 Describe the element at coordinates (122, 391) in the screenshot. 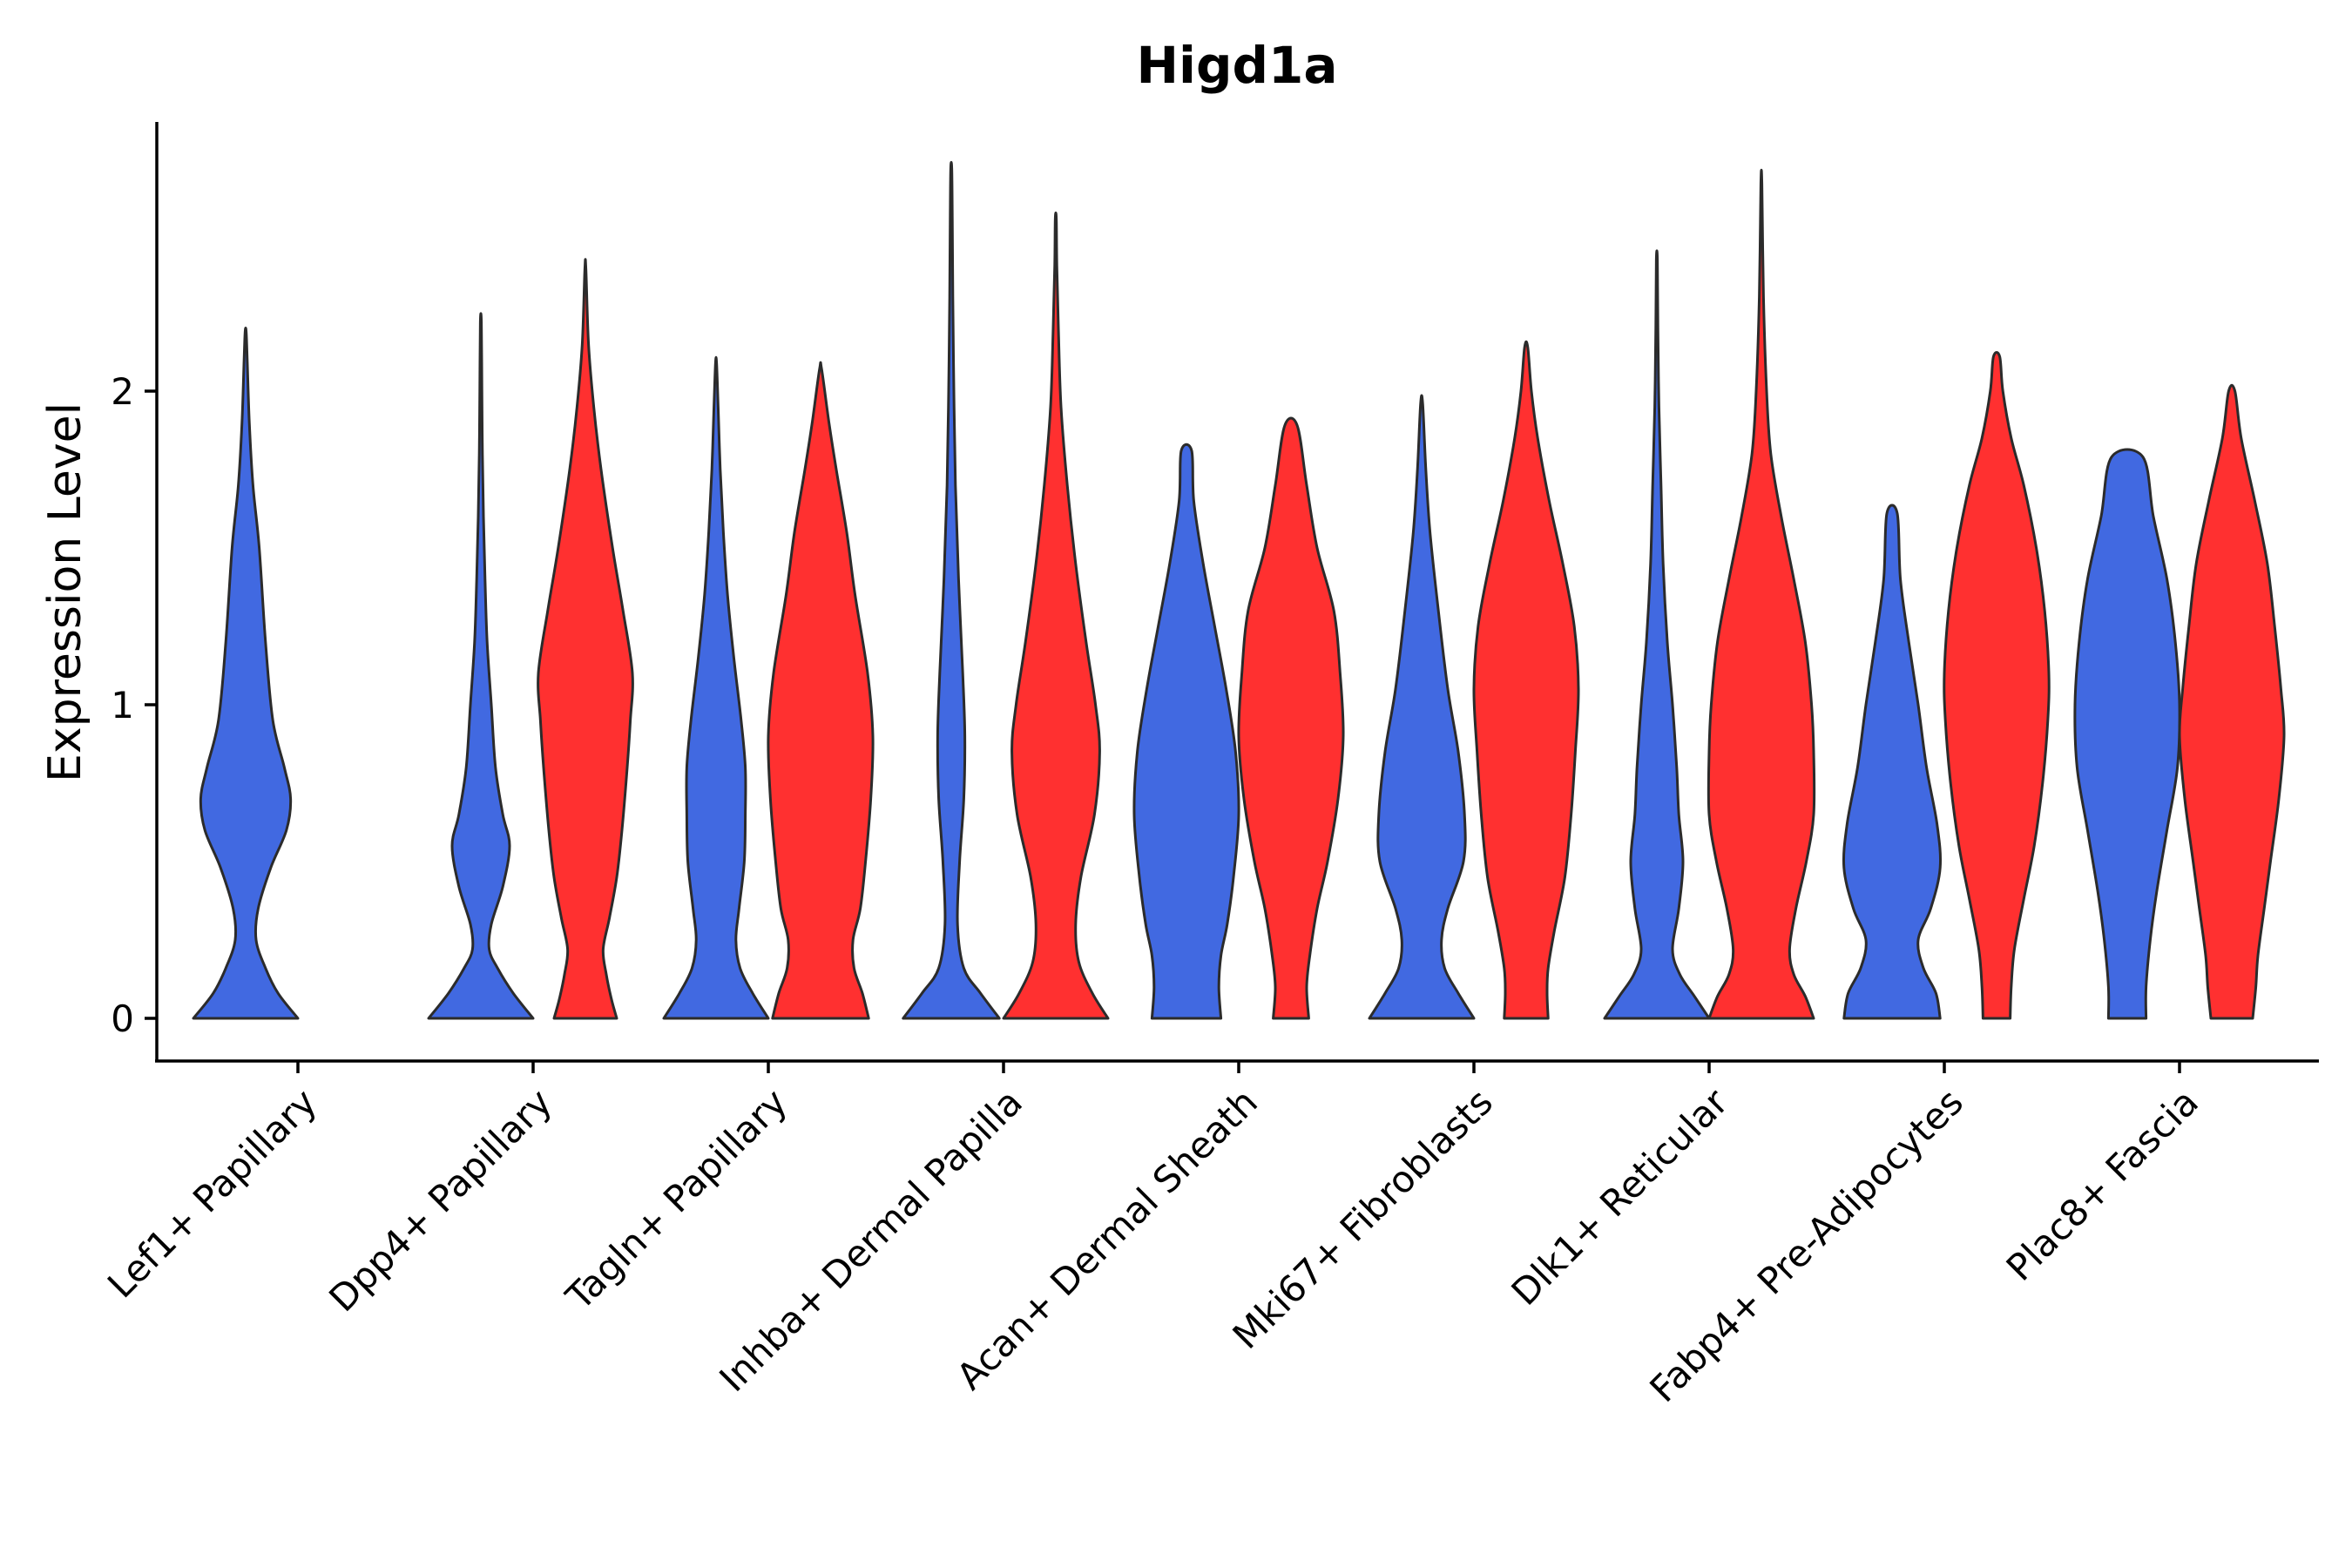

I see `y-tick-label: 2` at that location.